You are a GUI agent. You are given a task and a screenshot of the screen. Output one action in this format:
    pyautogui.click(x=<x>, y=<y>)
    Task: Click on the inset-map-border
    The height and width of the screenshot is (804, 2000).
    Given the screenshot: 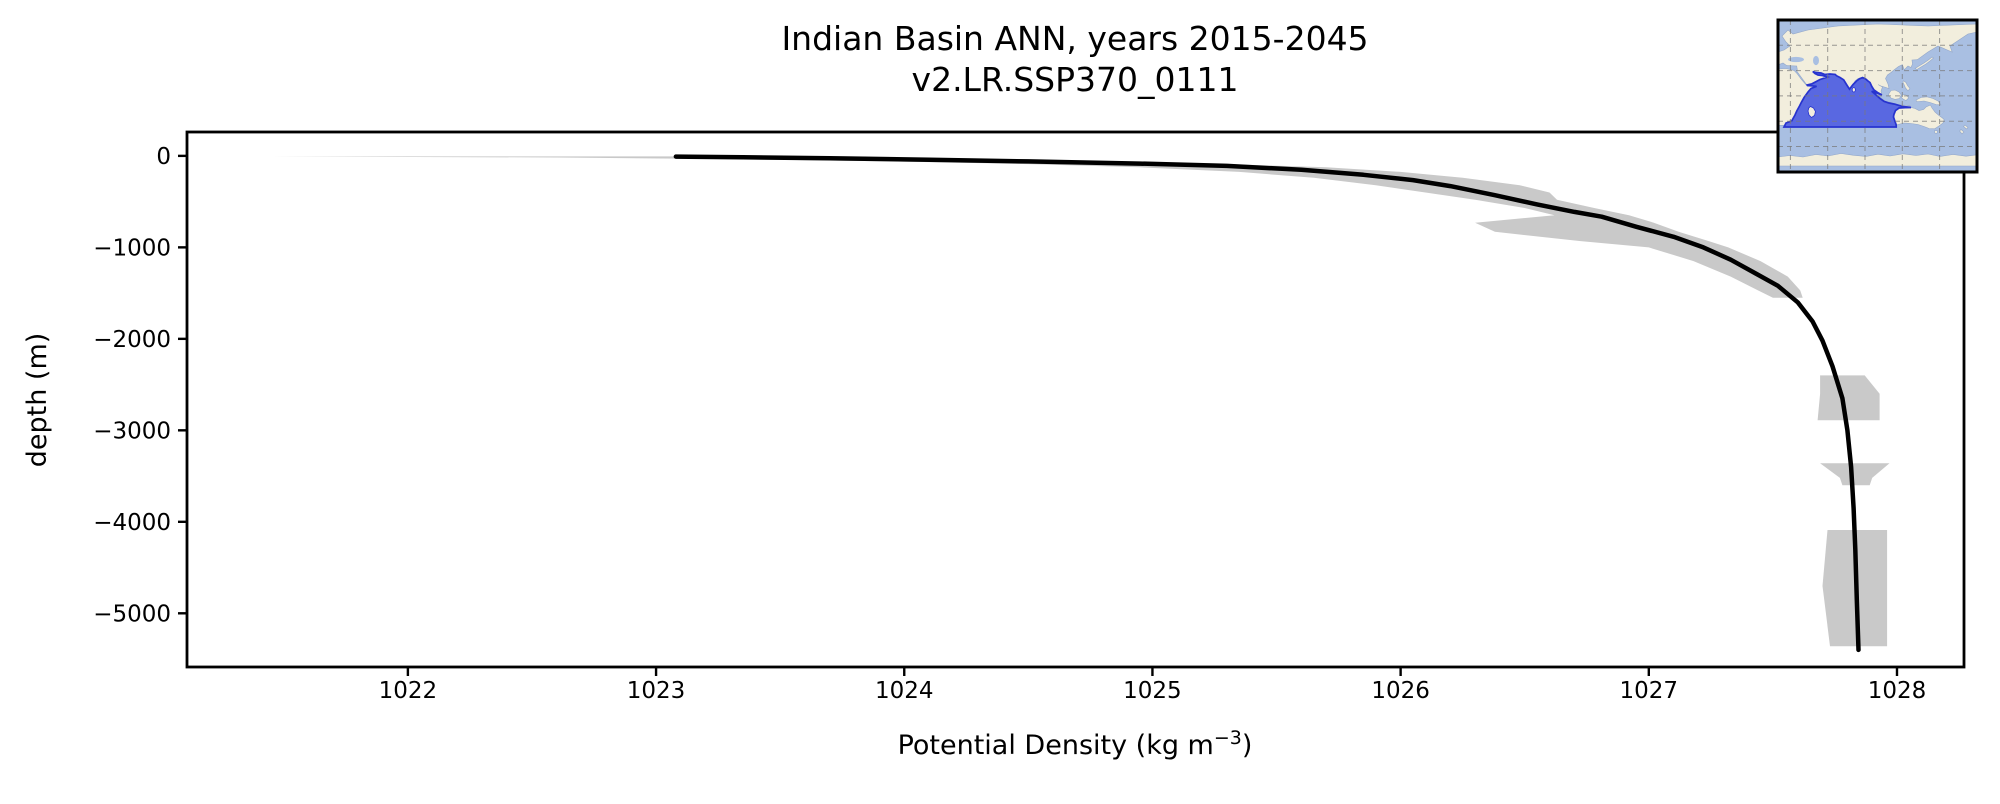 What is the action you would take?
    pyautogui.click(x=1877, y=96)
    